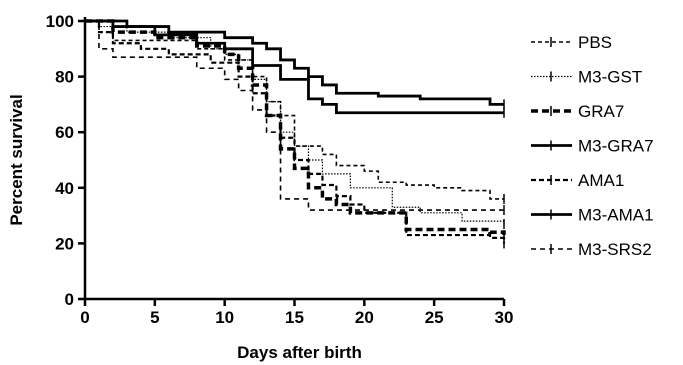 Image resolution: width=683 pixels, height=365 pixels. What do you see at coordinates (364, 317) in the screenshot?
I see `x-tick-label: 20` at bounding box center [364, 317].